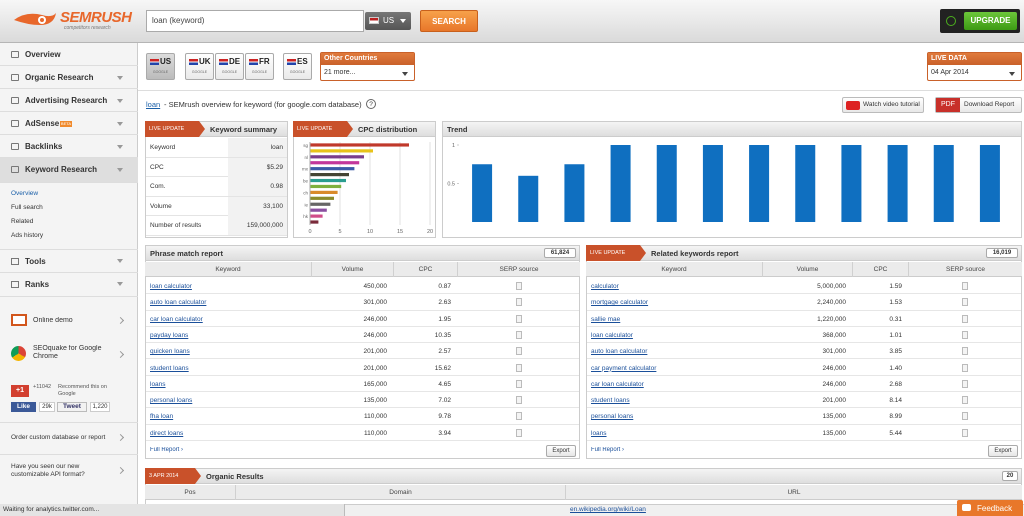 Image resolution: width=1024 pixels, height=516 pixels. I want to click on live-data: LIVE DATA 04 Apr 2014, so click(974, 66).